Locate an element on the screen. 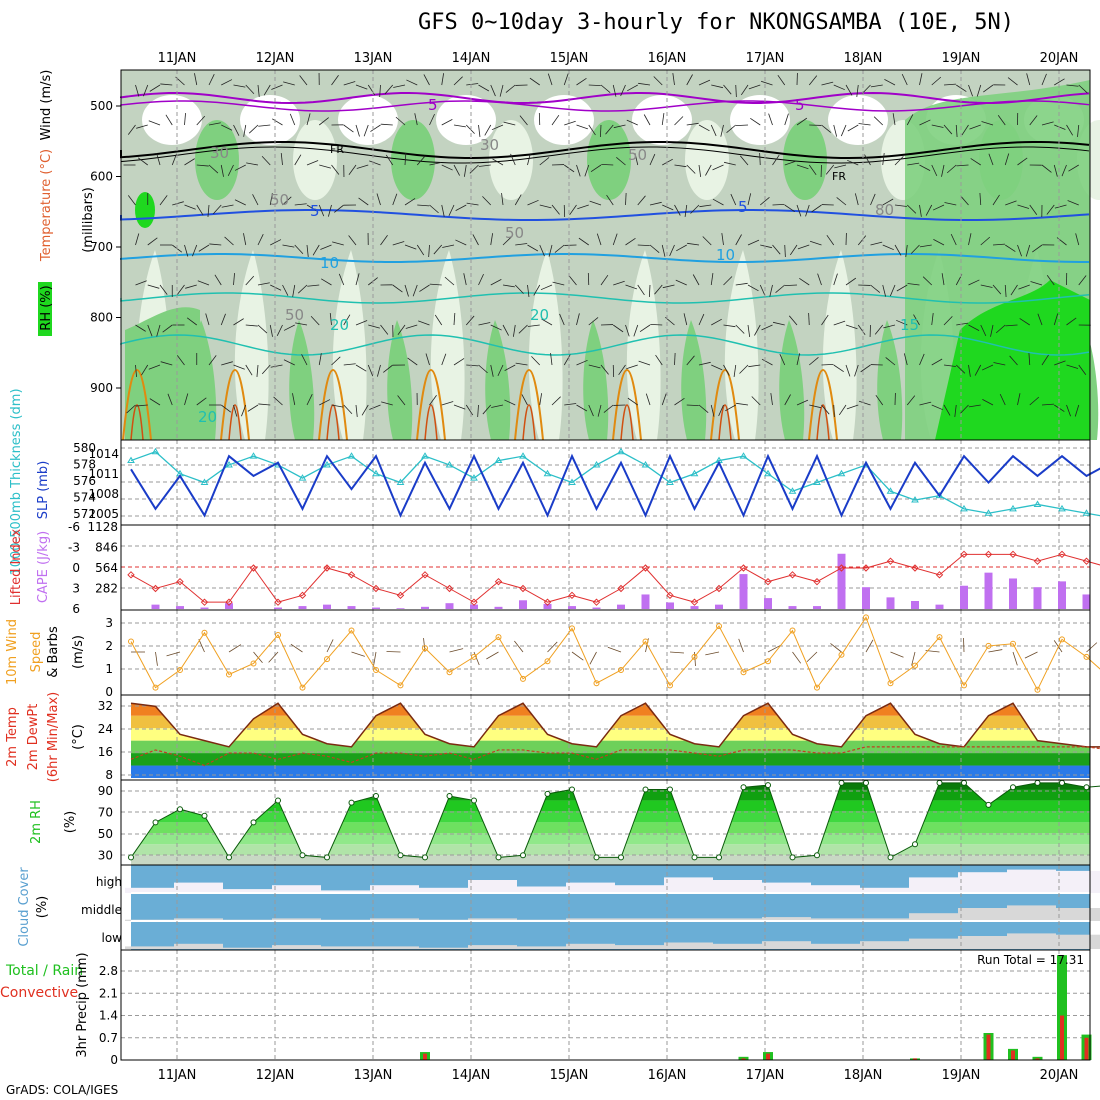 Image resolution: width=1100 pixels, height=1100 pixels. rh-upper-patch is located at coordinates (217, 160).